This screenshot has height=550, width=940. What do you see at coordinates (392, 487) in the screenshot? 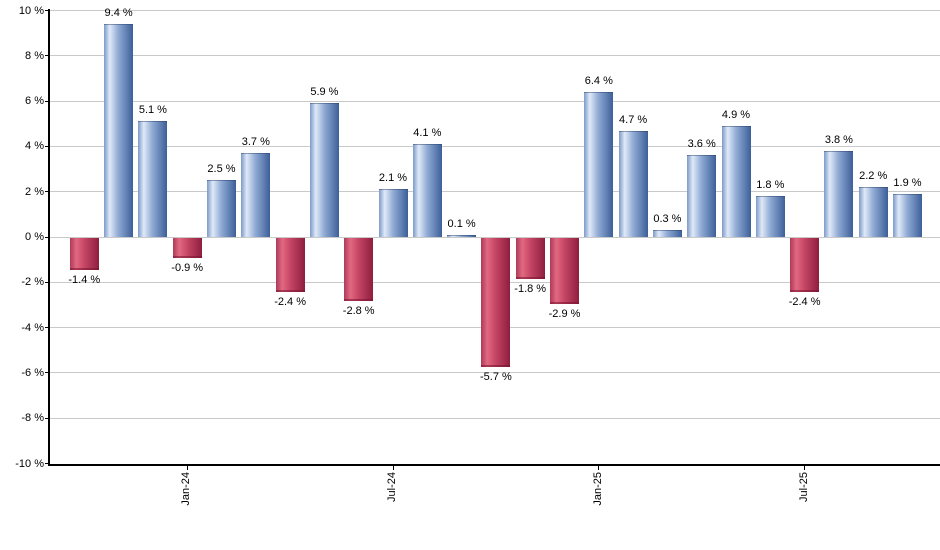
I see `x-axis-tick-label: Jul-24` at bounding box center [392, 487].